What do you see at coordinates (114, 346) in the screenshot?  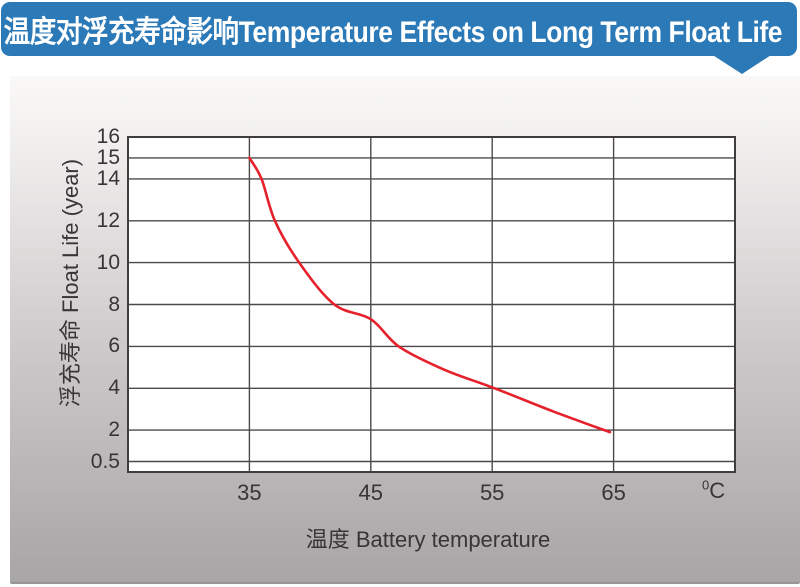 I see `y-tick-label: 6` at bounding box center [114, 346].